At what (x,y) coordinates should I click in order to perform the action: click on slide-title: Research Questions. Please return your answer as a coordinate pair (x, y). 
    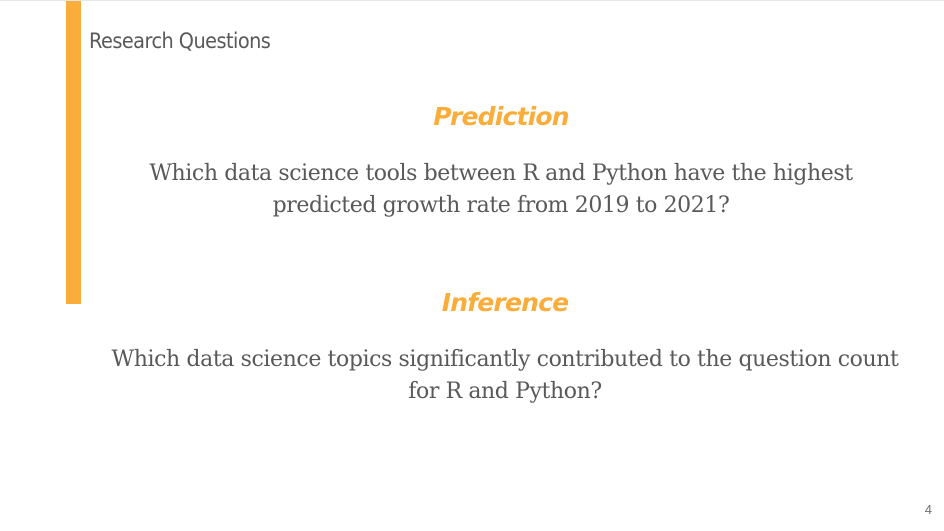
    Looking at the image, I should click on (180, 41).